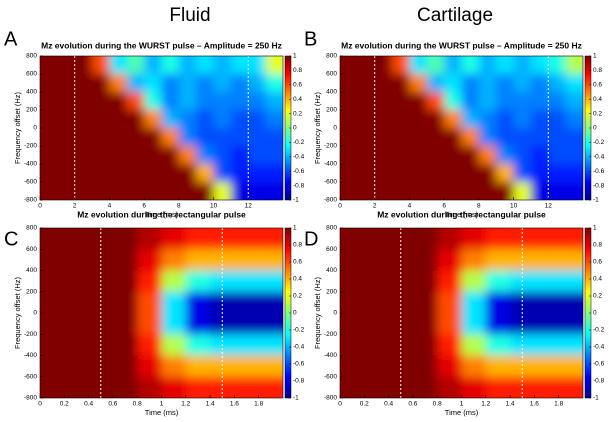  I want to click on y-tick-label: -200, so click(330, 146).